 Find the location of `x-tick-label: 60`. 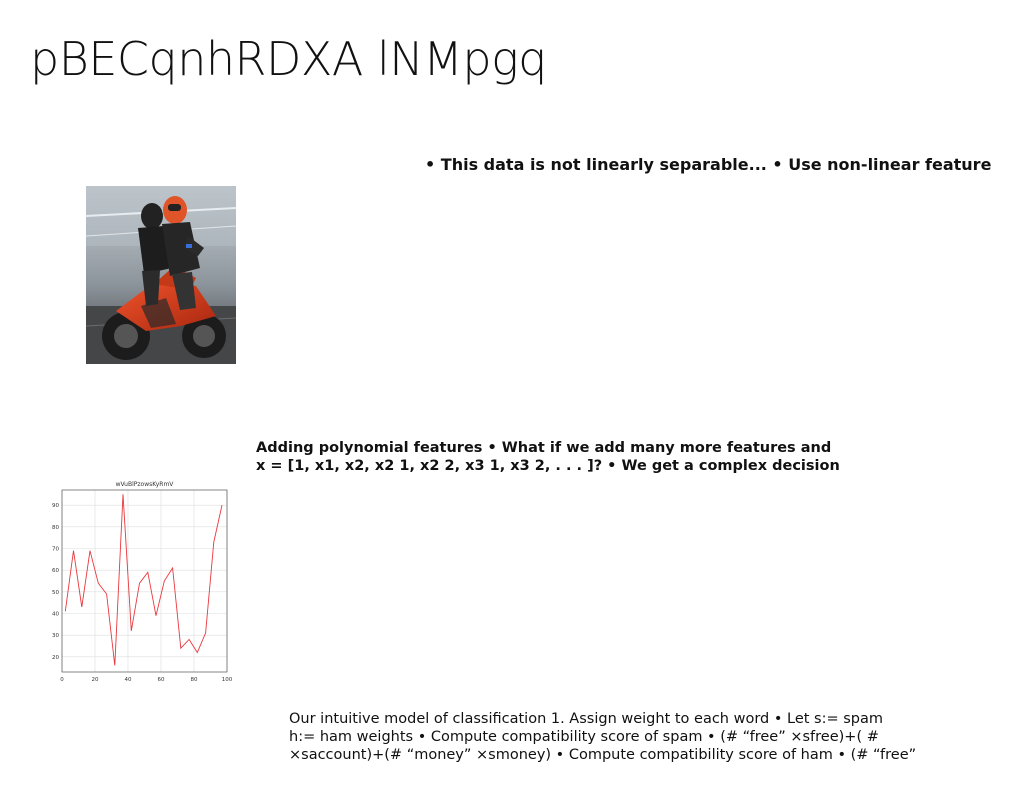

x-tick-label: 60 is located at coordinates (161, 680).